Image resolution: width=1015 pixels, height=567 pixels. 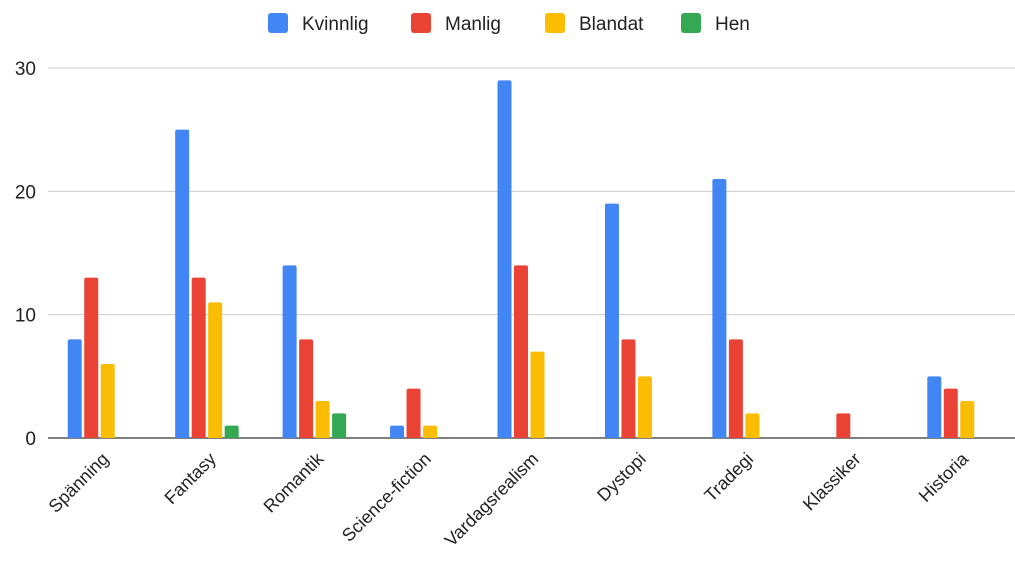 I want to click on bar-blandat-romantik, so click(x=322, y=419).